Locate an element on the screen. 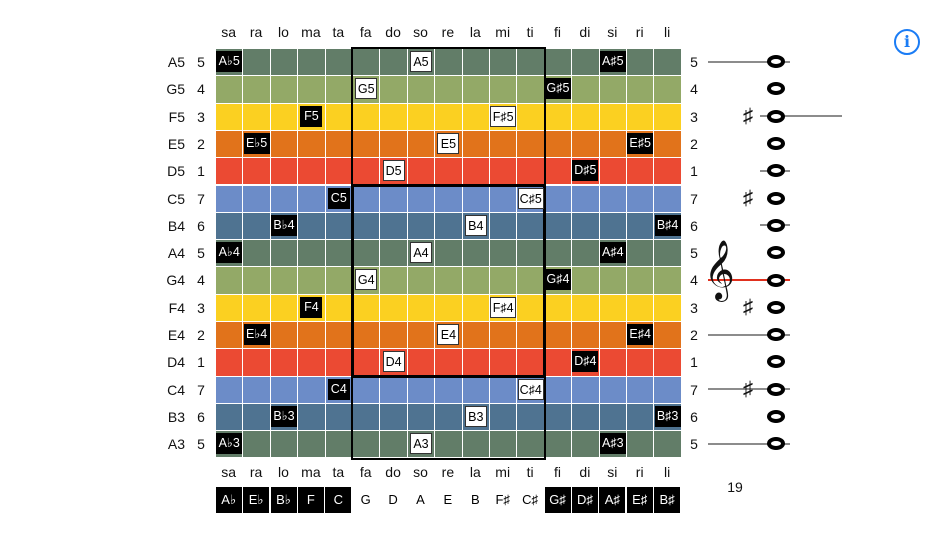 Image resolution: width=950 pixels, height=534 pixels. note-label: E5 is located at coordinates (448, 143).